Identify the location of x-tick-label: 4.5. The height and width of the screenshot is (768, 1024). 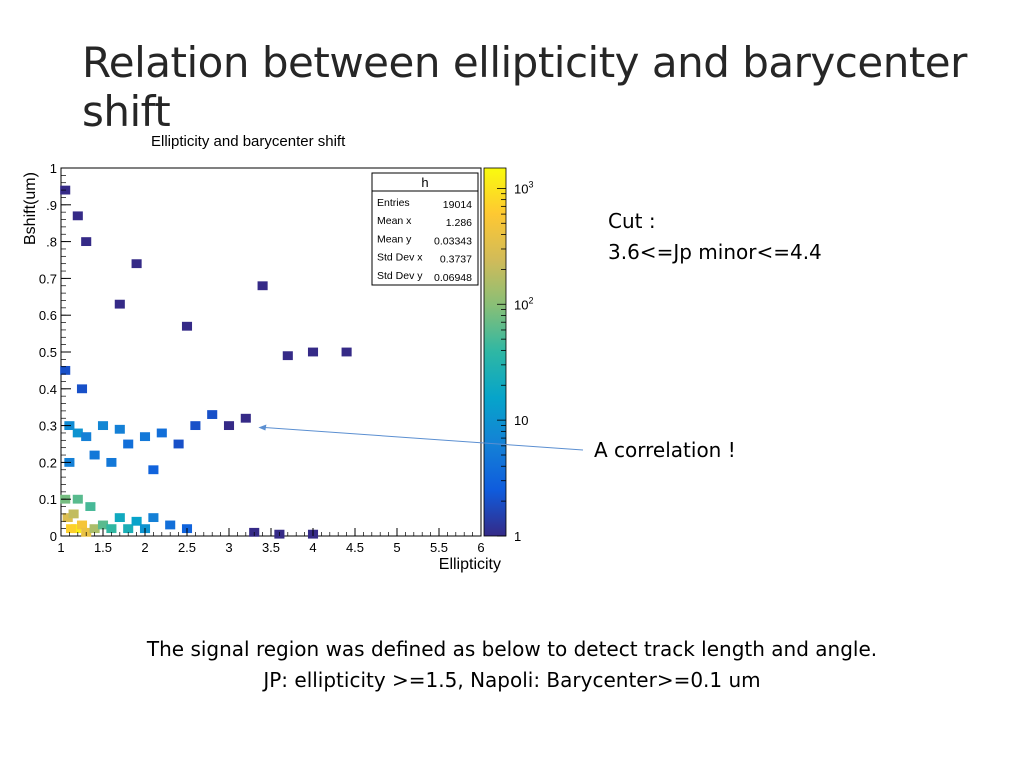
(355, 547).